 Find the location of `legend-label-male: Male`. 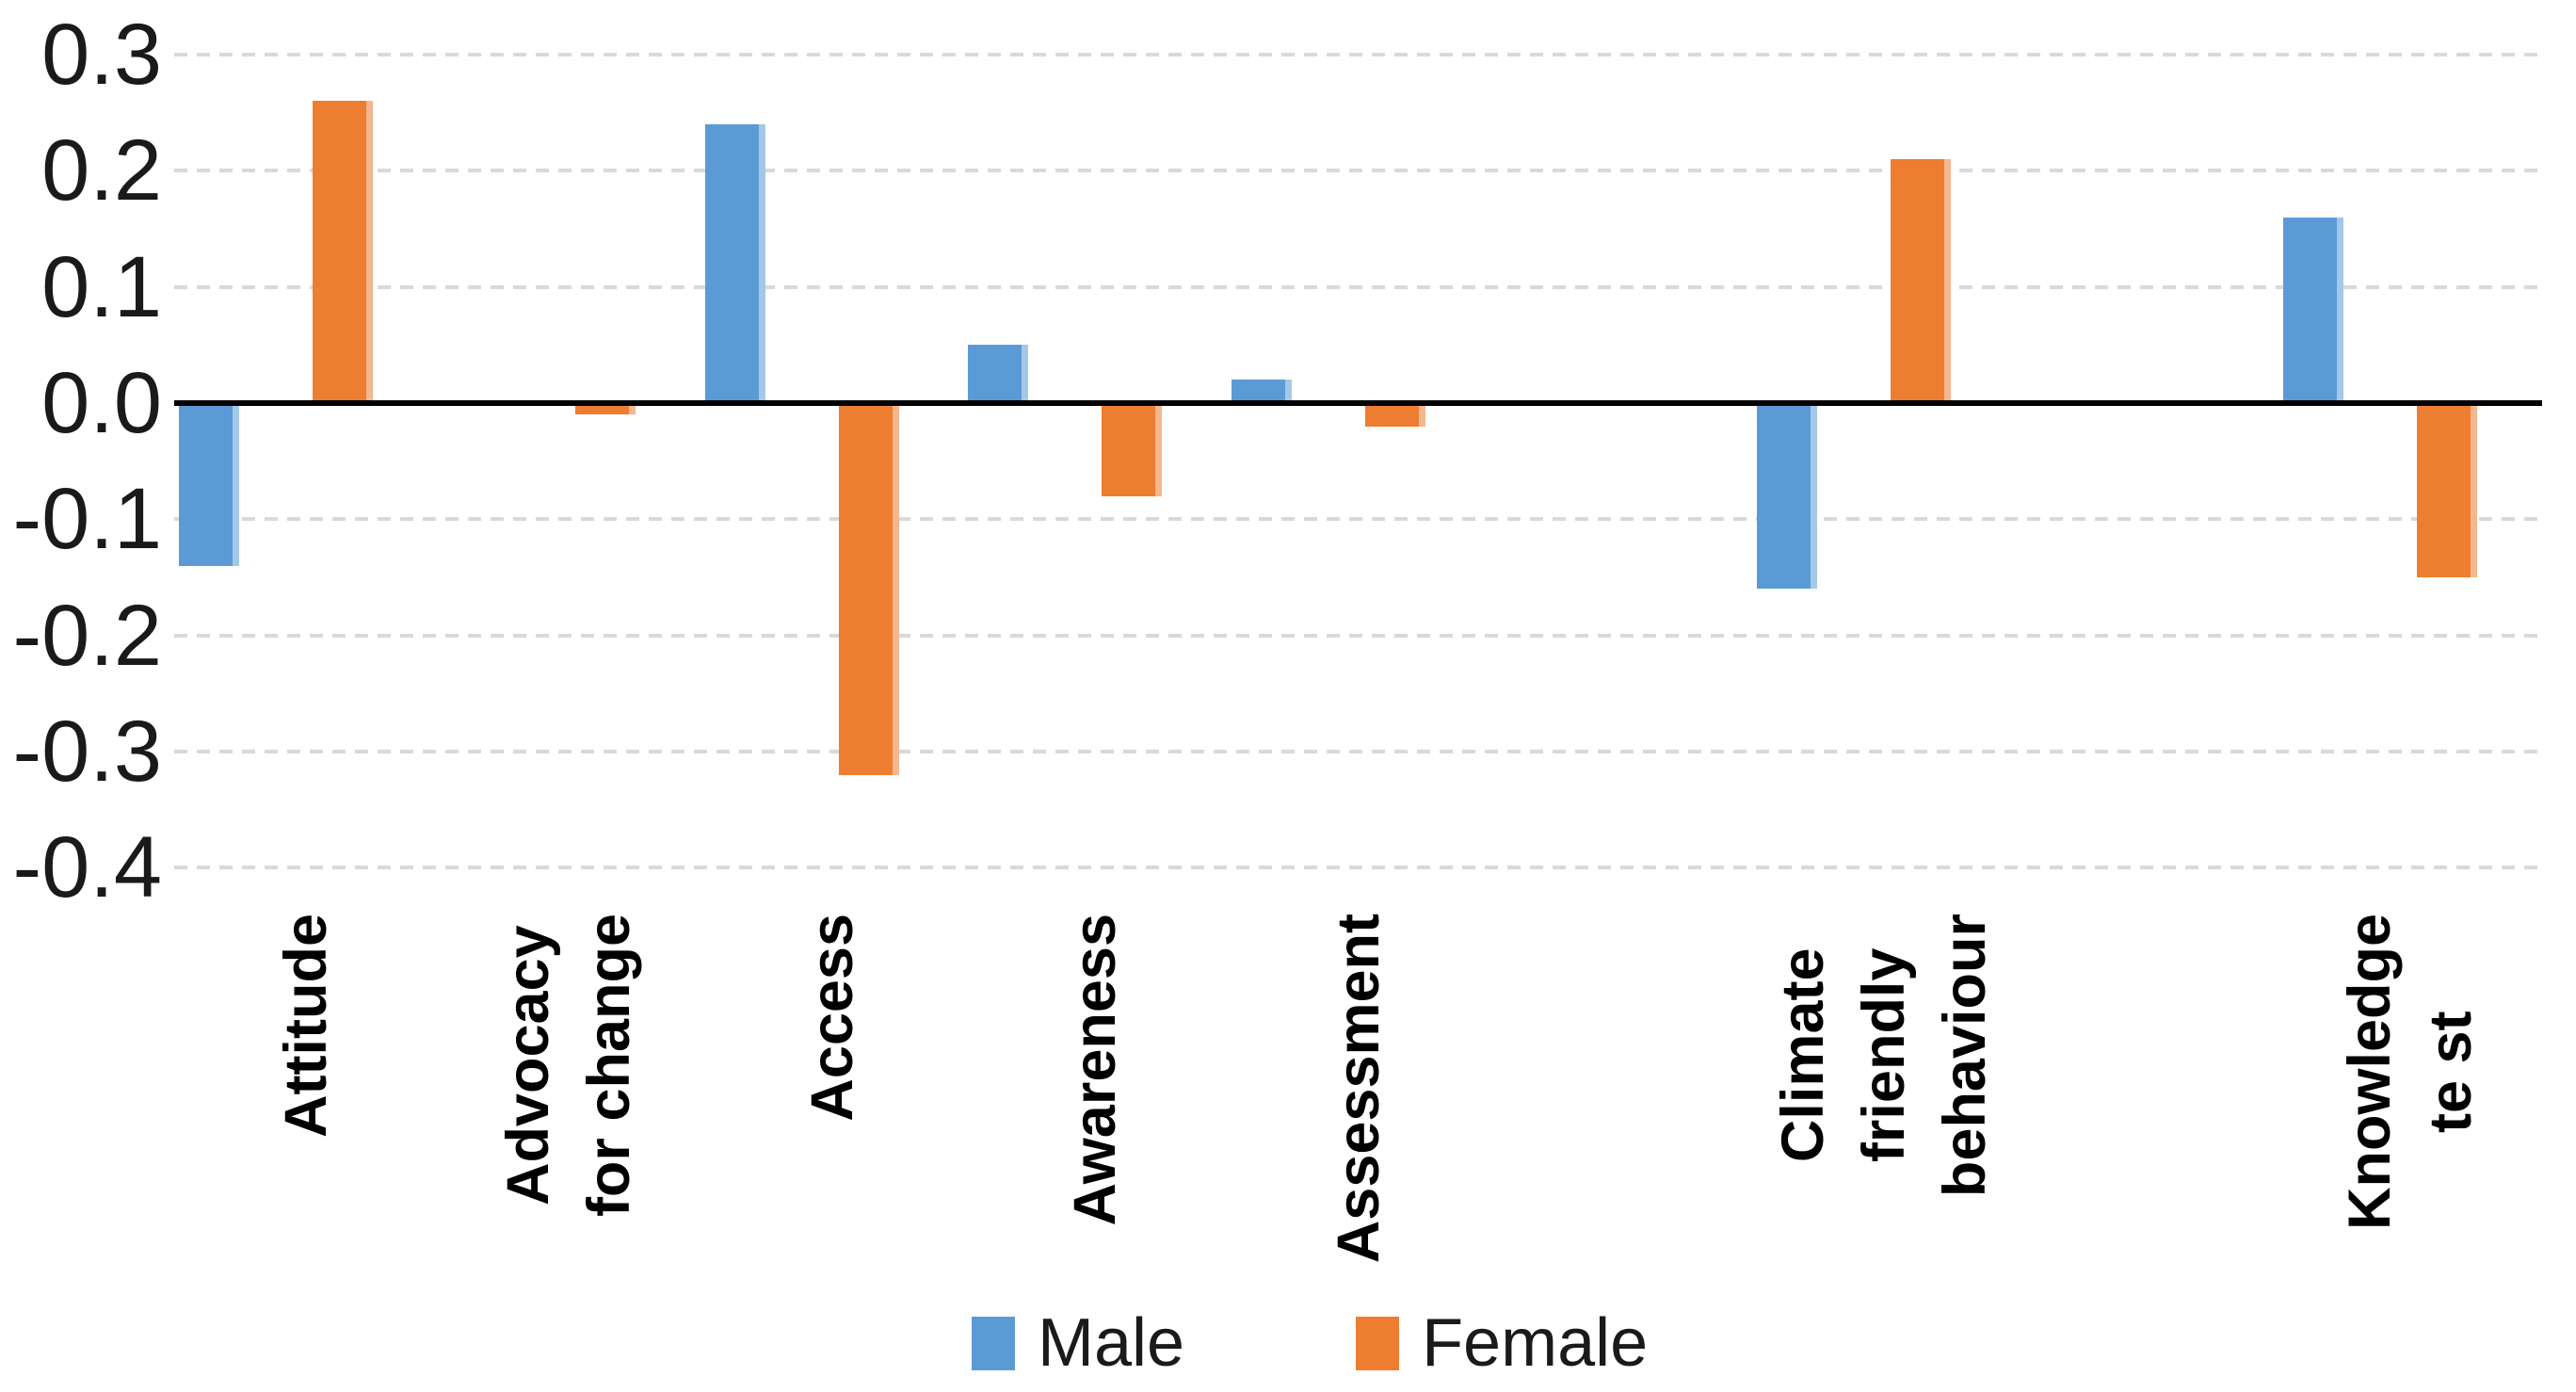

legend-label-male: Male is located at coordinates (1111, 1343).